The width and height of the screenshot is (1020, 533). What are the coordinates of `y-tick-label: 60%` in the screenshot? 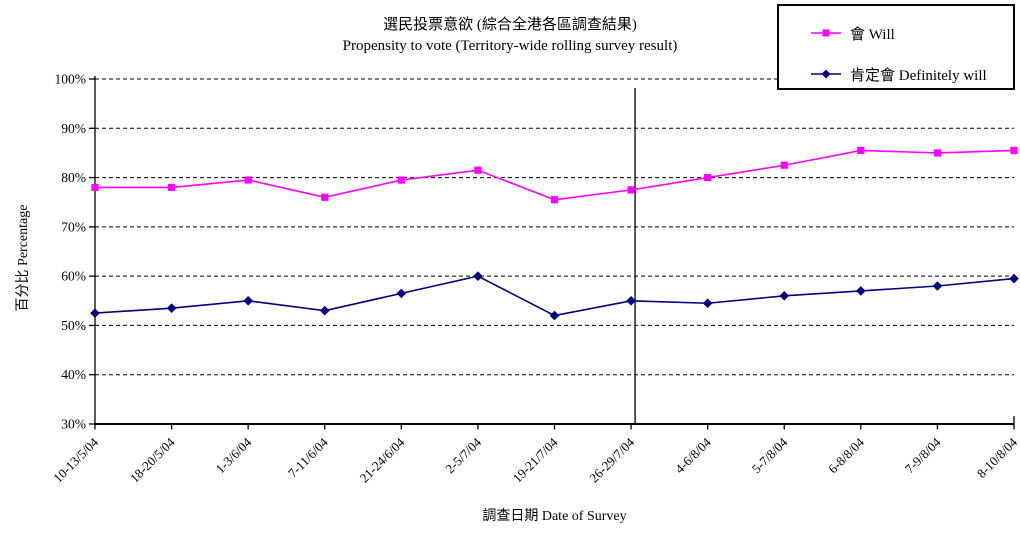 It's located at (73, 276).